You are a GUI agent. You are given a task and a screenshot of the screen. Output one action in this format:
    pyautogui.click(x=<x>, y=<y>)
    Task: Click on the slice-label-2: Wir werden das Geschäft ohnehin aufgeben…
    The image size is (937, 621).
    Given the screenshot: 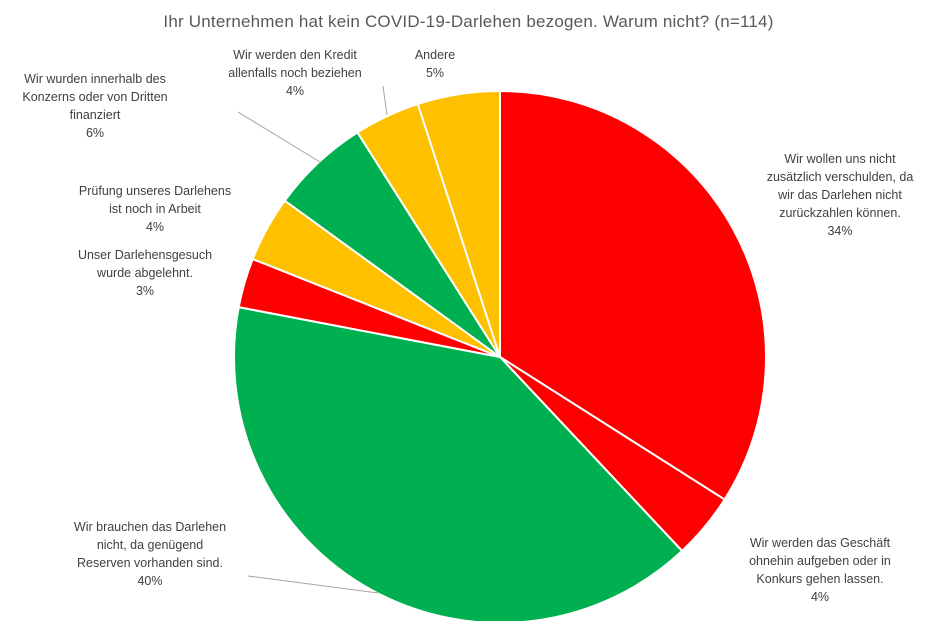 What is the action you would take?
    pyautogui.click(x=820, y=570)
    